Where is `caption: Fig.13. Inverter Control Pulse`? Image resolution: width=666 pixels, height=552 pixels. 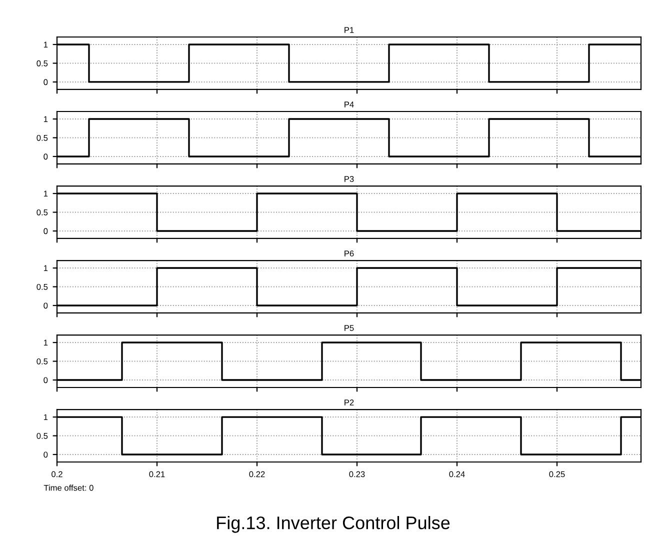
caption: Fig.13. Inverter Control Pulse is located at coordinates (333, 524).